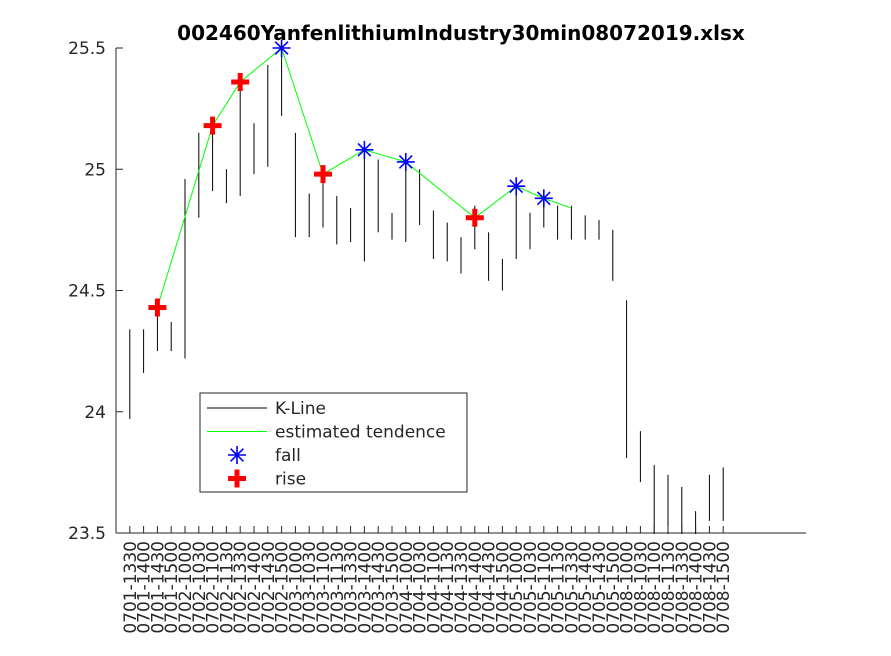 This screenshot has width=891, height=656. I want to click on x-tick-label: 0702-1130, so click(227, 587).